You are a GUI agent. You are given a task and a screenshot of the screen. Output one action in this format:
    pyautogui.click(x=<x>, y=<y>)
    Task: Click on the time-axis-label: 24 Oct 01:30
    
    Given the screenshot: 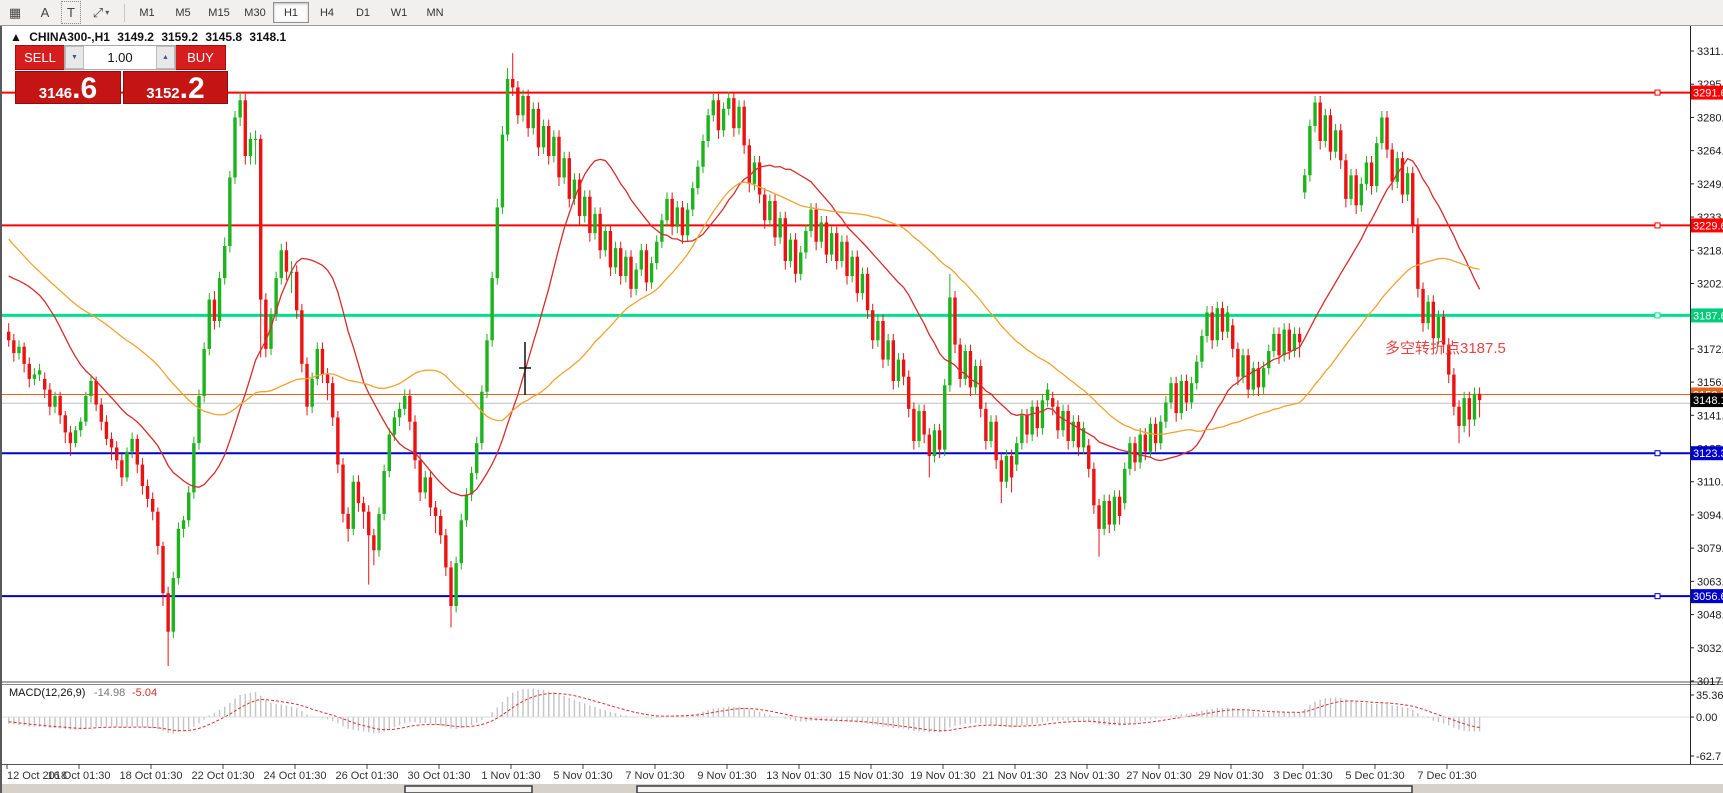 What is the action you would take?
    pyautogui.click(x=295, y=776)
    